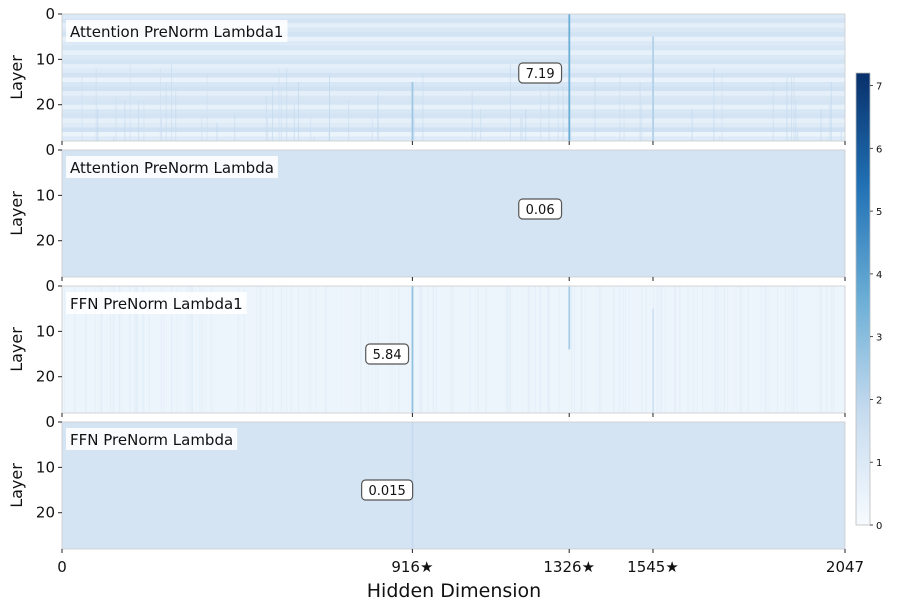 This screenshot has width=897, height=611. What do you see at coordinates (540, 73) in the screenshot?
I see `max-value-badge: 7.19` at bounding box center [540, 73].